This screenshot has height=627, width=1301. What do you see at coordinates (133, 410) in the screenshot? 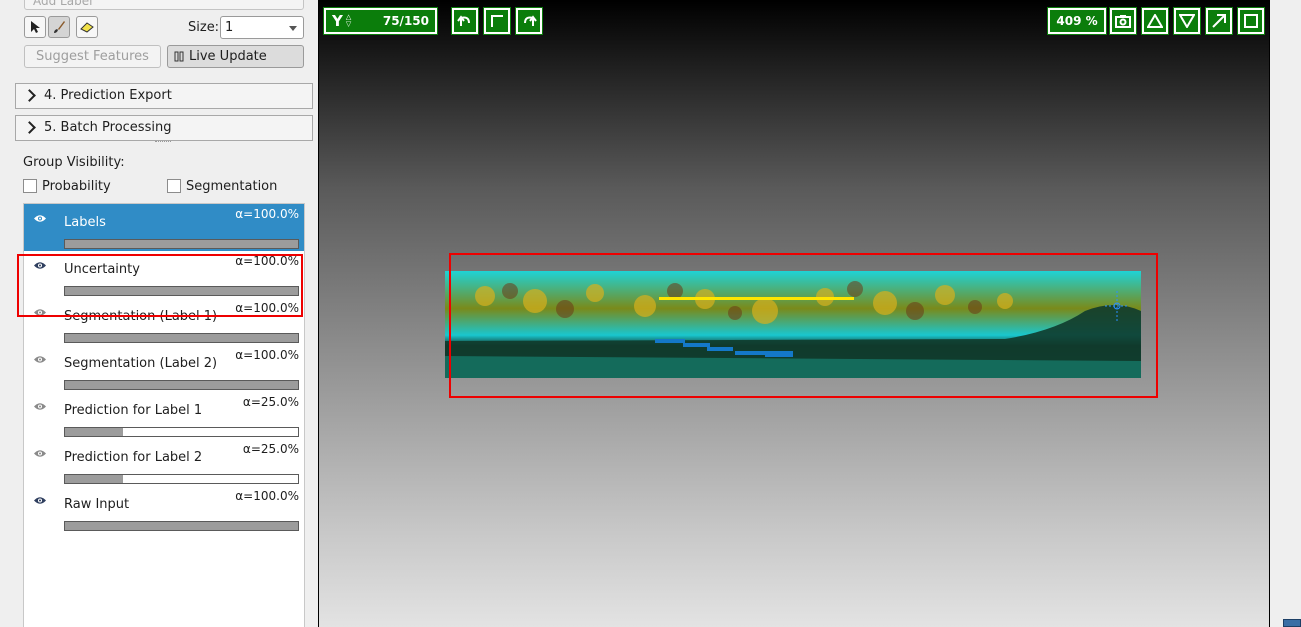
I see `layer-name: Prediction for Label 1` at bounding box center [133, 410].